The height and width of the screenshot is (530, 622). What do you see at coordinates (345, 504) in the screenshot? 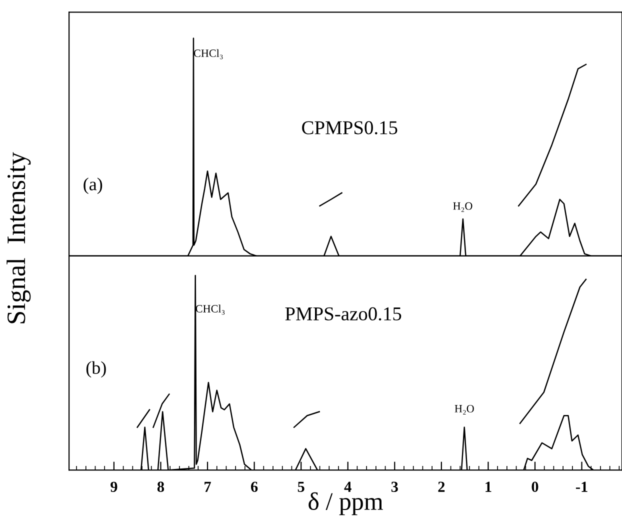
I see `x-axis-title: δ / ppm` at bounding box center [345, 504].